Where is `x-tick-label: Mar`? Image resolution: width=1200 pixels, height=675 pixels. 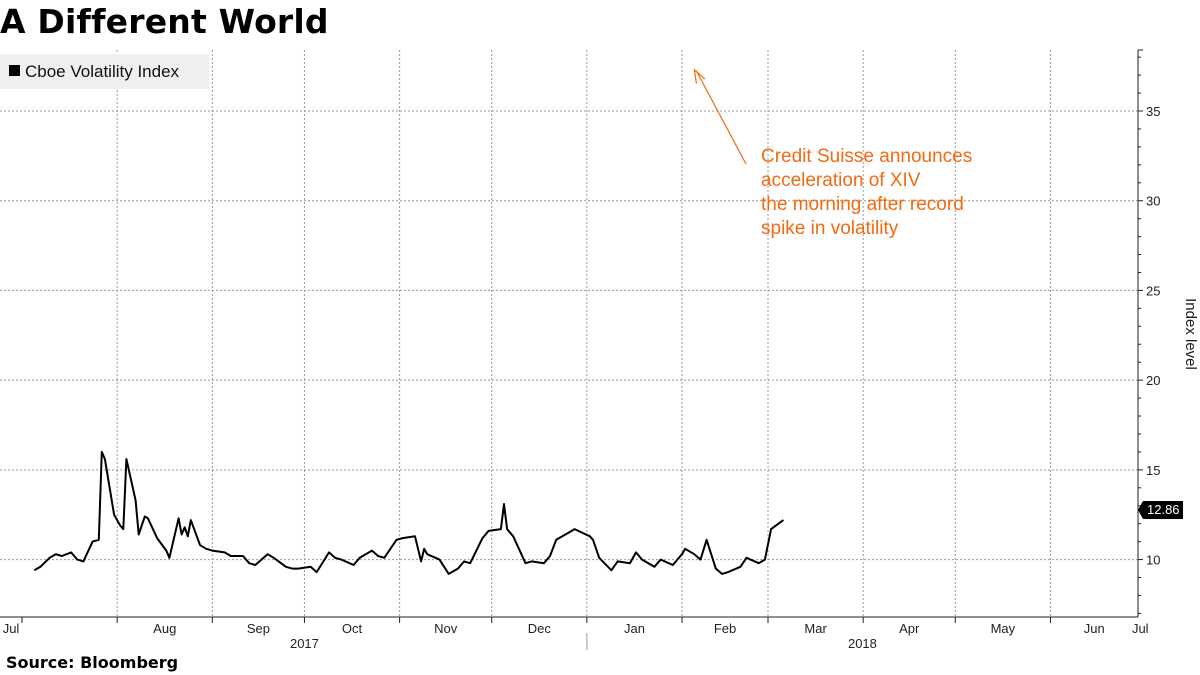 x-tick-label: Mar is located at coordinates (815, 628).